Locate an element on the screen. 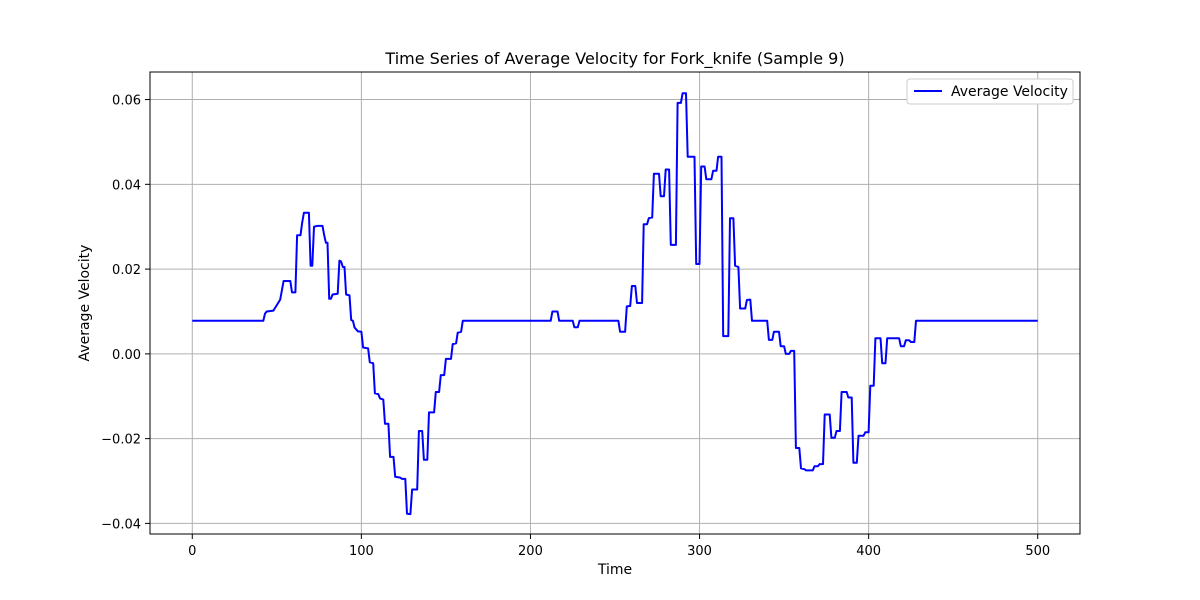 This screenshot has width=1200, height=600. legend-label: Average Velocity is located at coordinates (1009, 92).